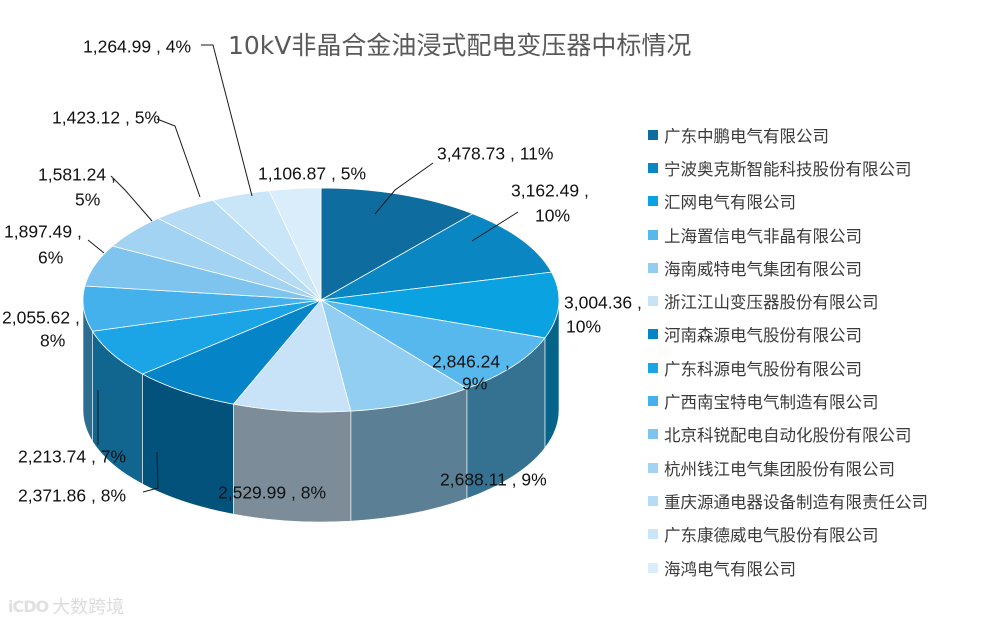  What do you see at coordinates (583, 327) in the screenshot?
I see `data-label-2-line2: 10%` at bounding box center [583, 327].